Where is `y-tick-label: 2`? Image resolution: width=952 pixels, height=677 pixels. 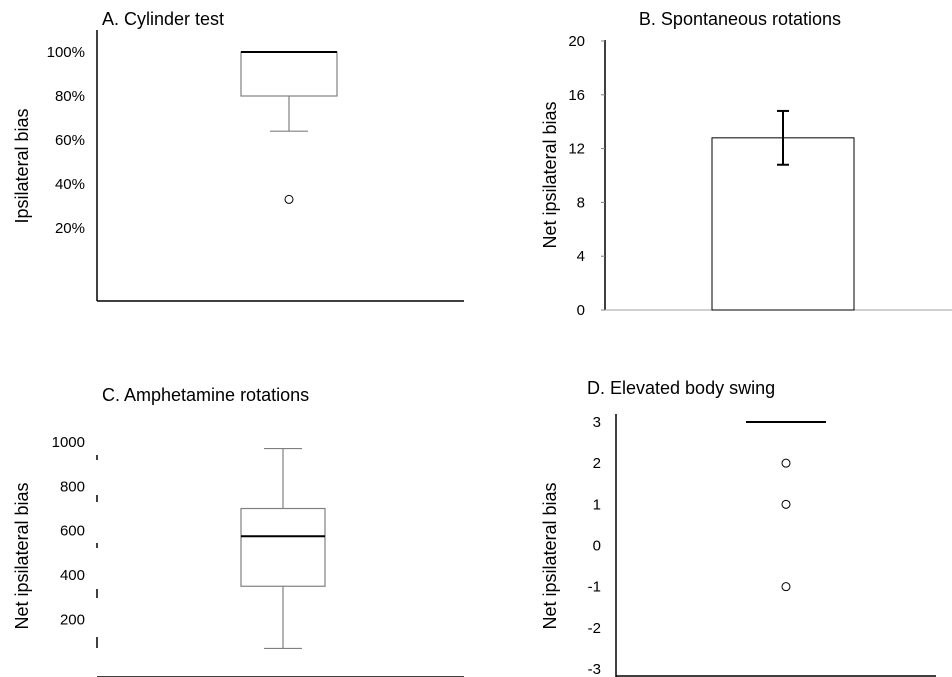 y-tick-label: 2 is located at coordinates (597, 463).